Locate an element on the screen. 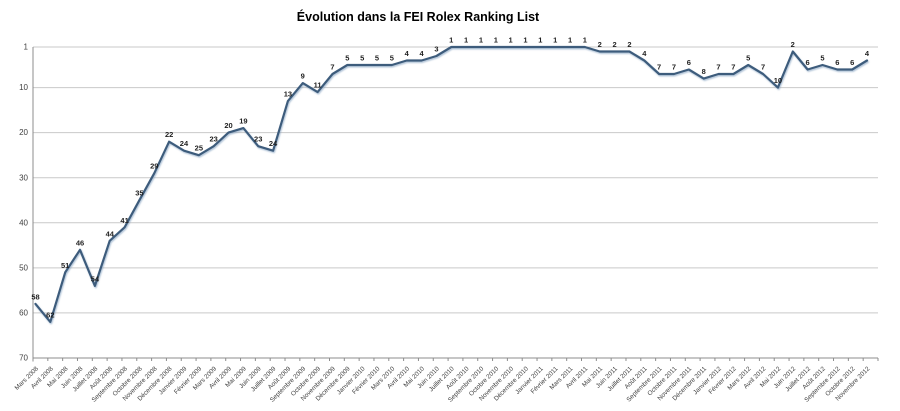 This screenshot has width=900, height=411. data-point-label: 8 is located at coordinates (704, 71).